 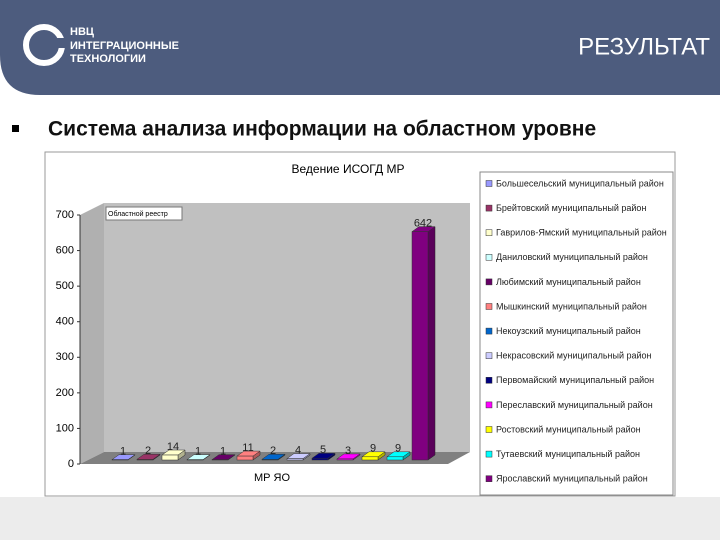 I want to click on bullet, so click(x=15, y=128).